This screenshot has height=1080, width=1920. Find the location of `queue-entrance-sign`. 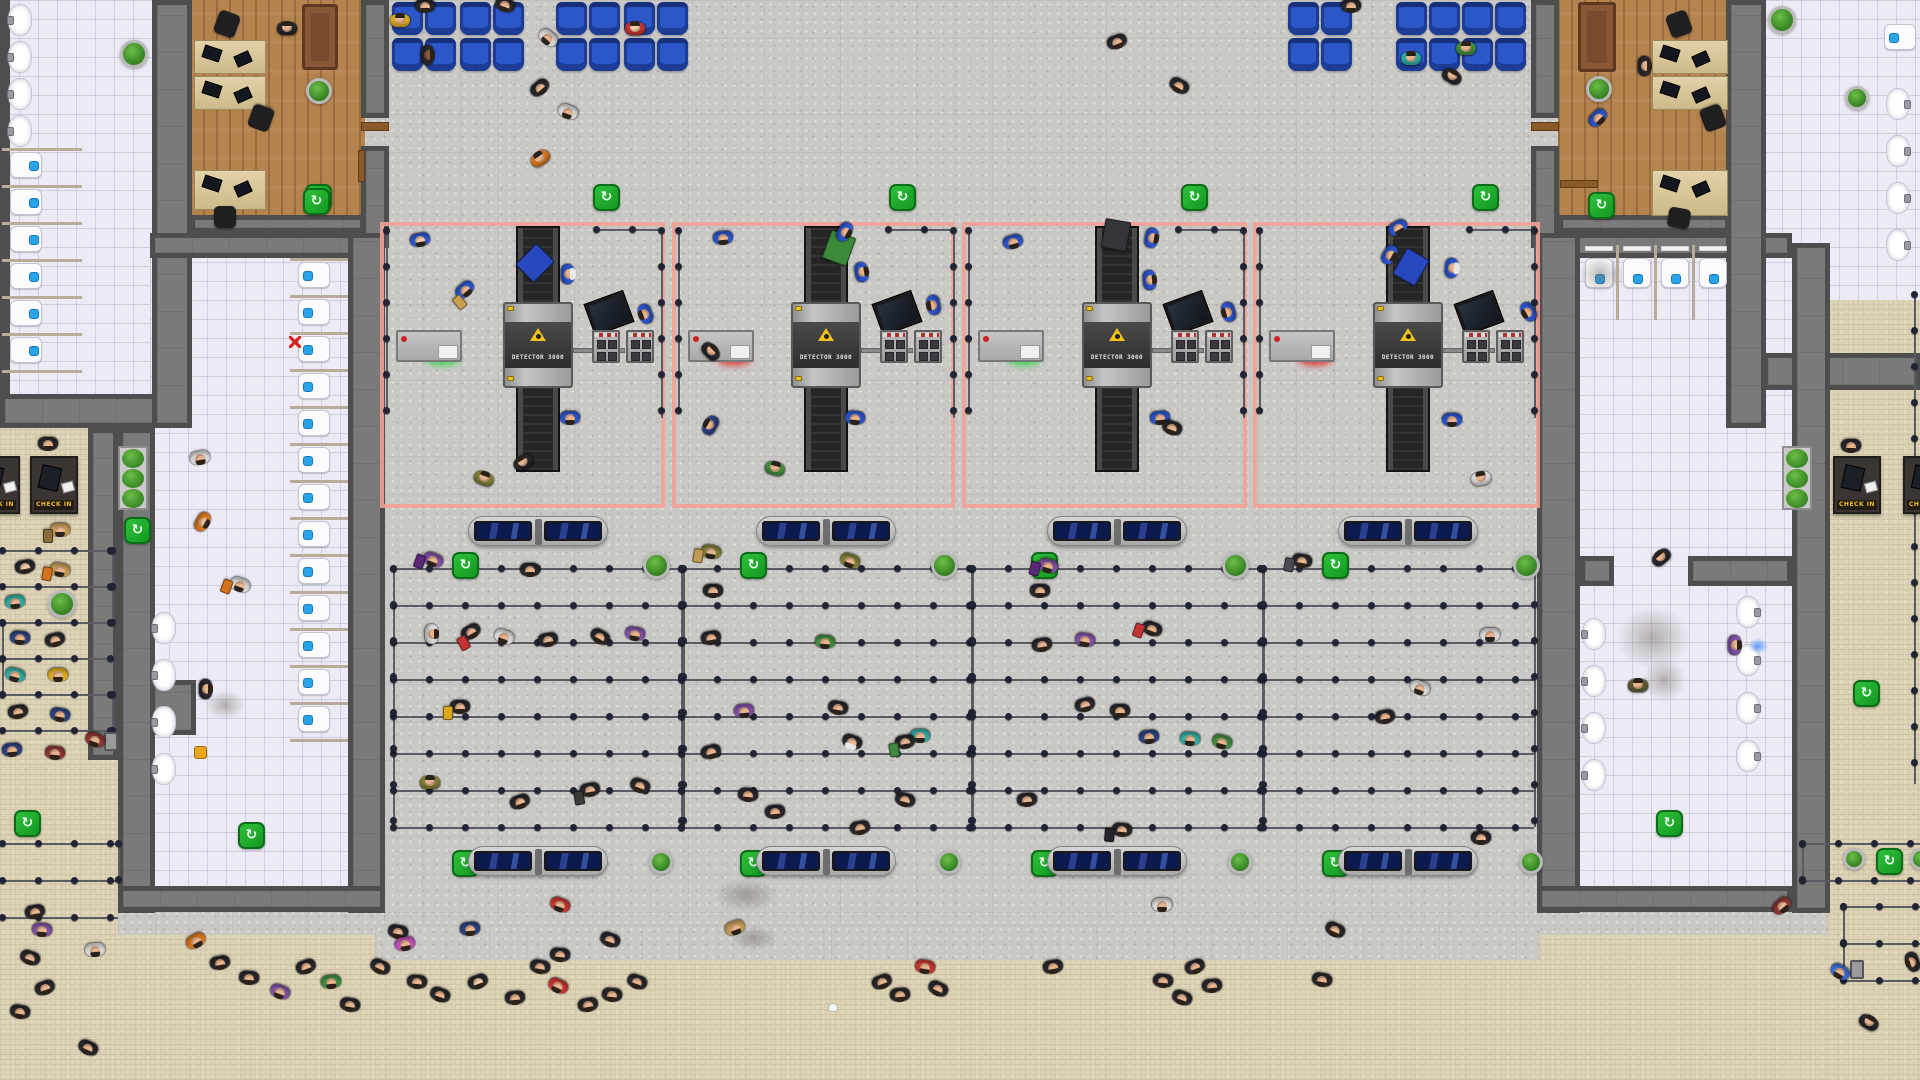

queue-entrance-sign is located at coordinates (1408, 531).